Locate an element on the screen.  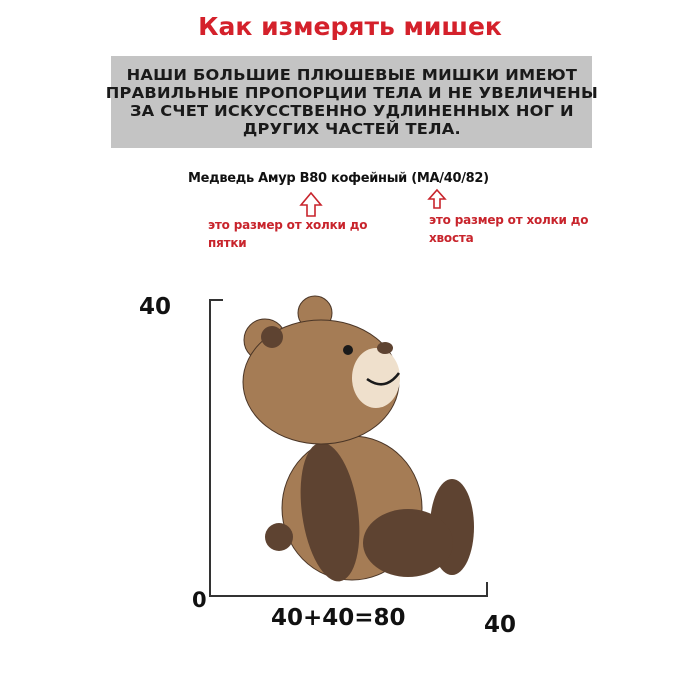
bear-muzzle is located at coordinates (376, 378).